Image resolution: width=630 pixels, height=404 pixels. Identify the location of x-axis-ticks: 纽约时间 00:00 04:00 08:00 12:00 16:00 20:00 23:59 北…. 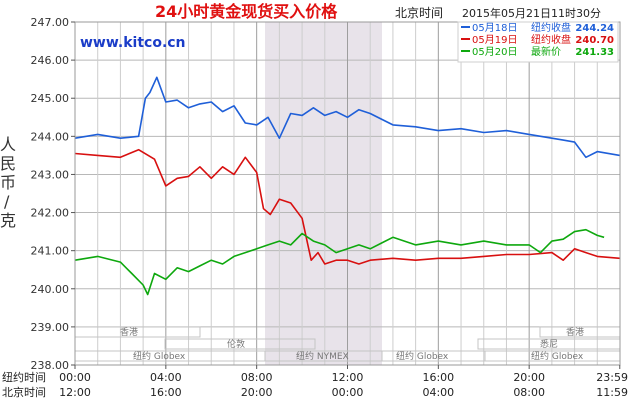
(315, 382).